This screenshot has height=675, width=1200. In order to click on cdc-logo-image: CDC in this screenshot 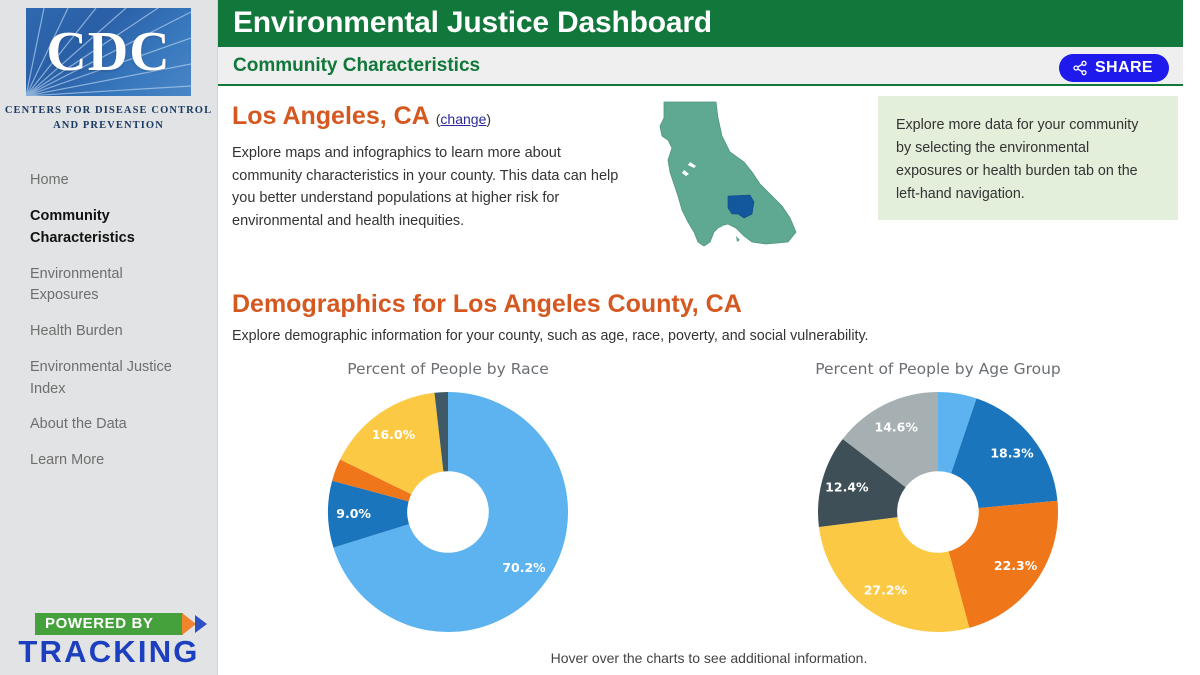, I will do `click(108, 52)`.